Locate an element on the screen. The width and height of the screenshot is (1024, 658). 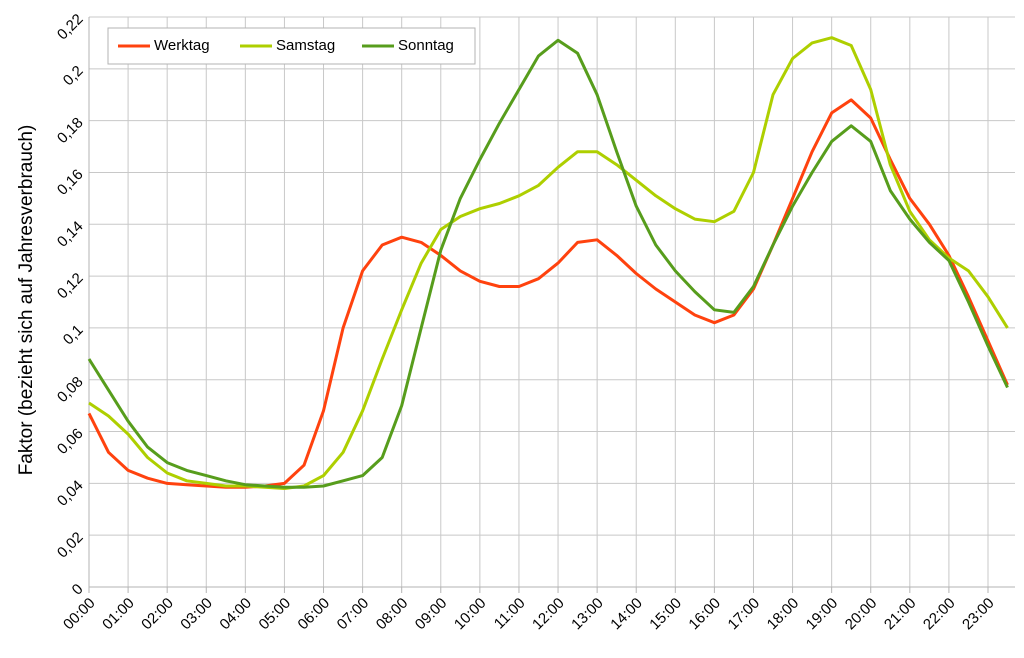
y-tick-label: 0,04 is located at coordinates (70, 493).